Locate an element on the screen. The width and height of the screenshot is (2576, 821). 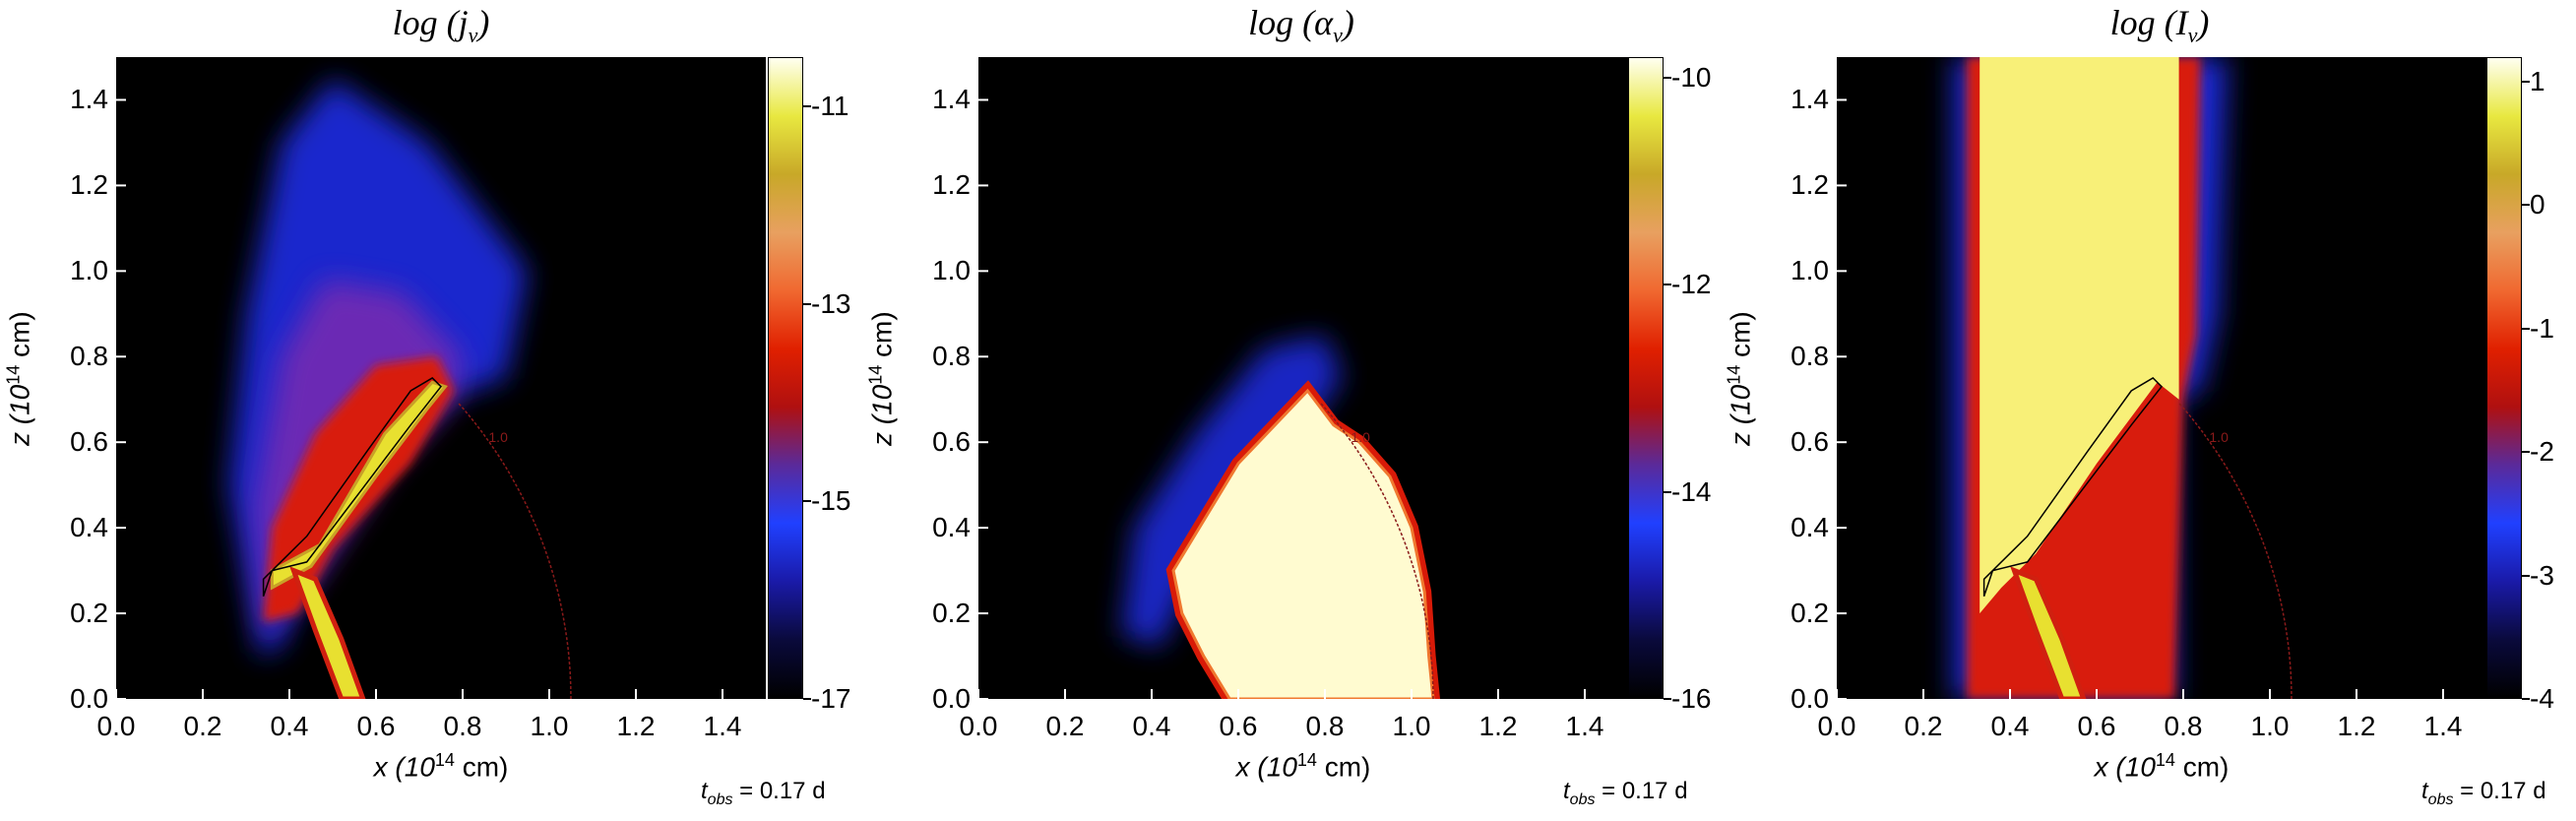
colorbar-tick-label: -2 is located at coordinates (2542, 452).